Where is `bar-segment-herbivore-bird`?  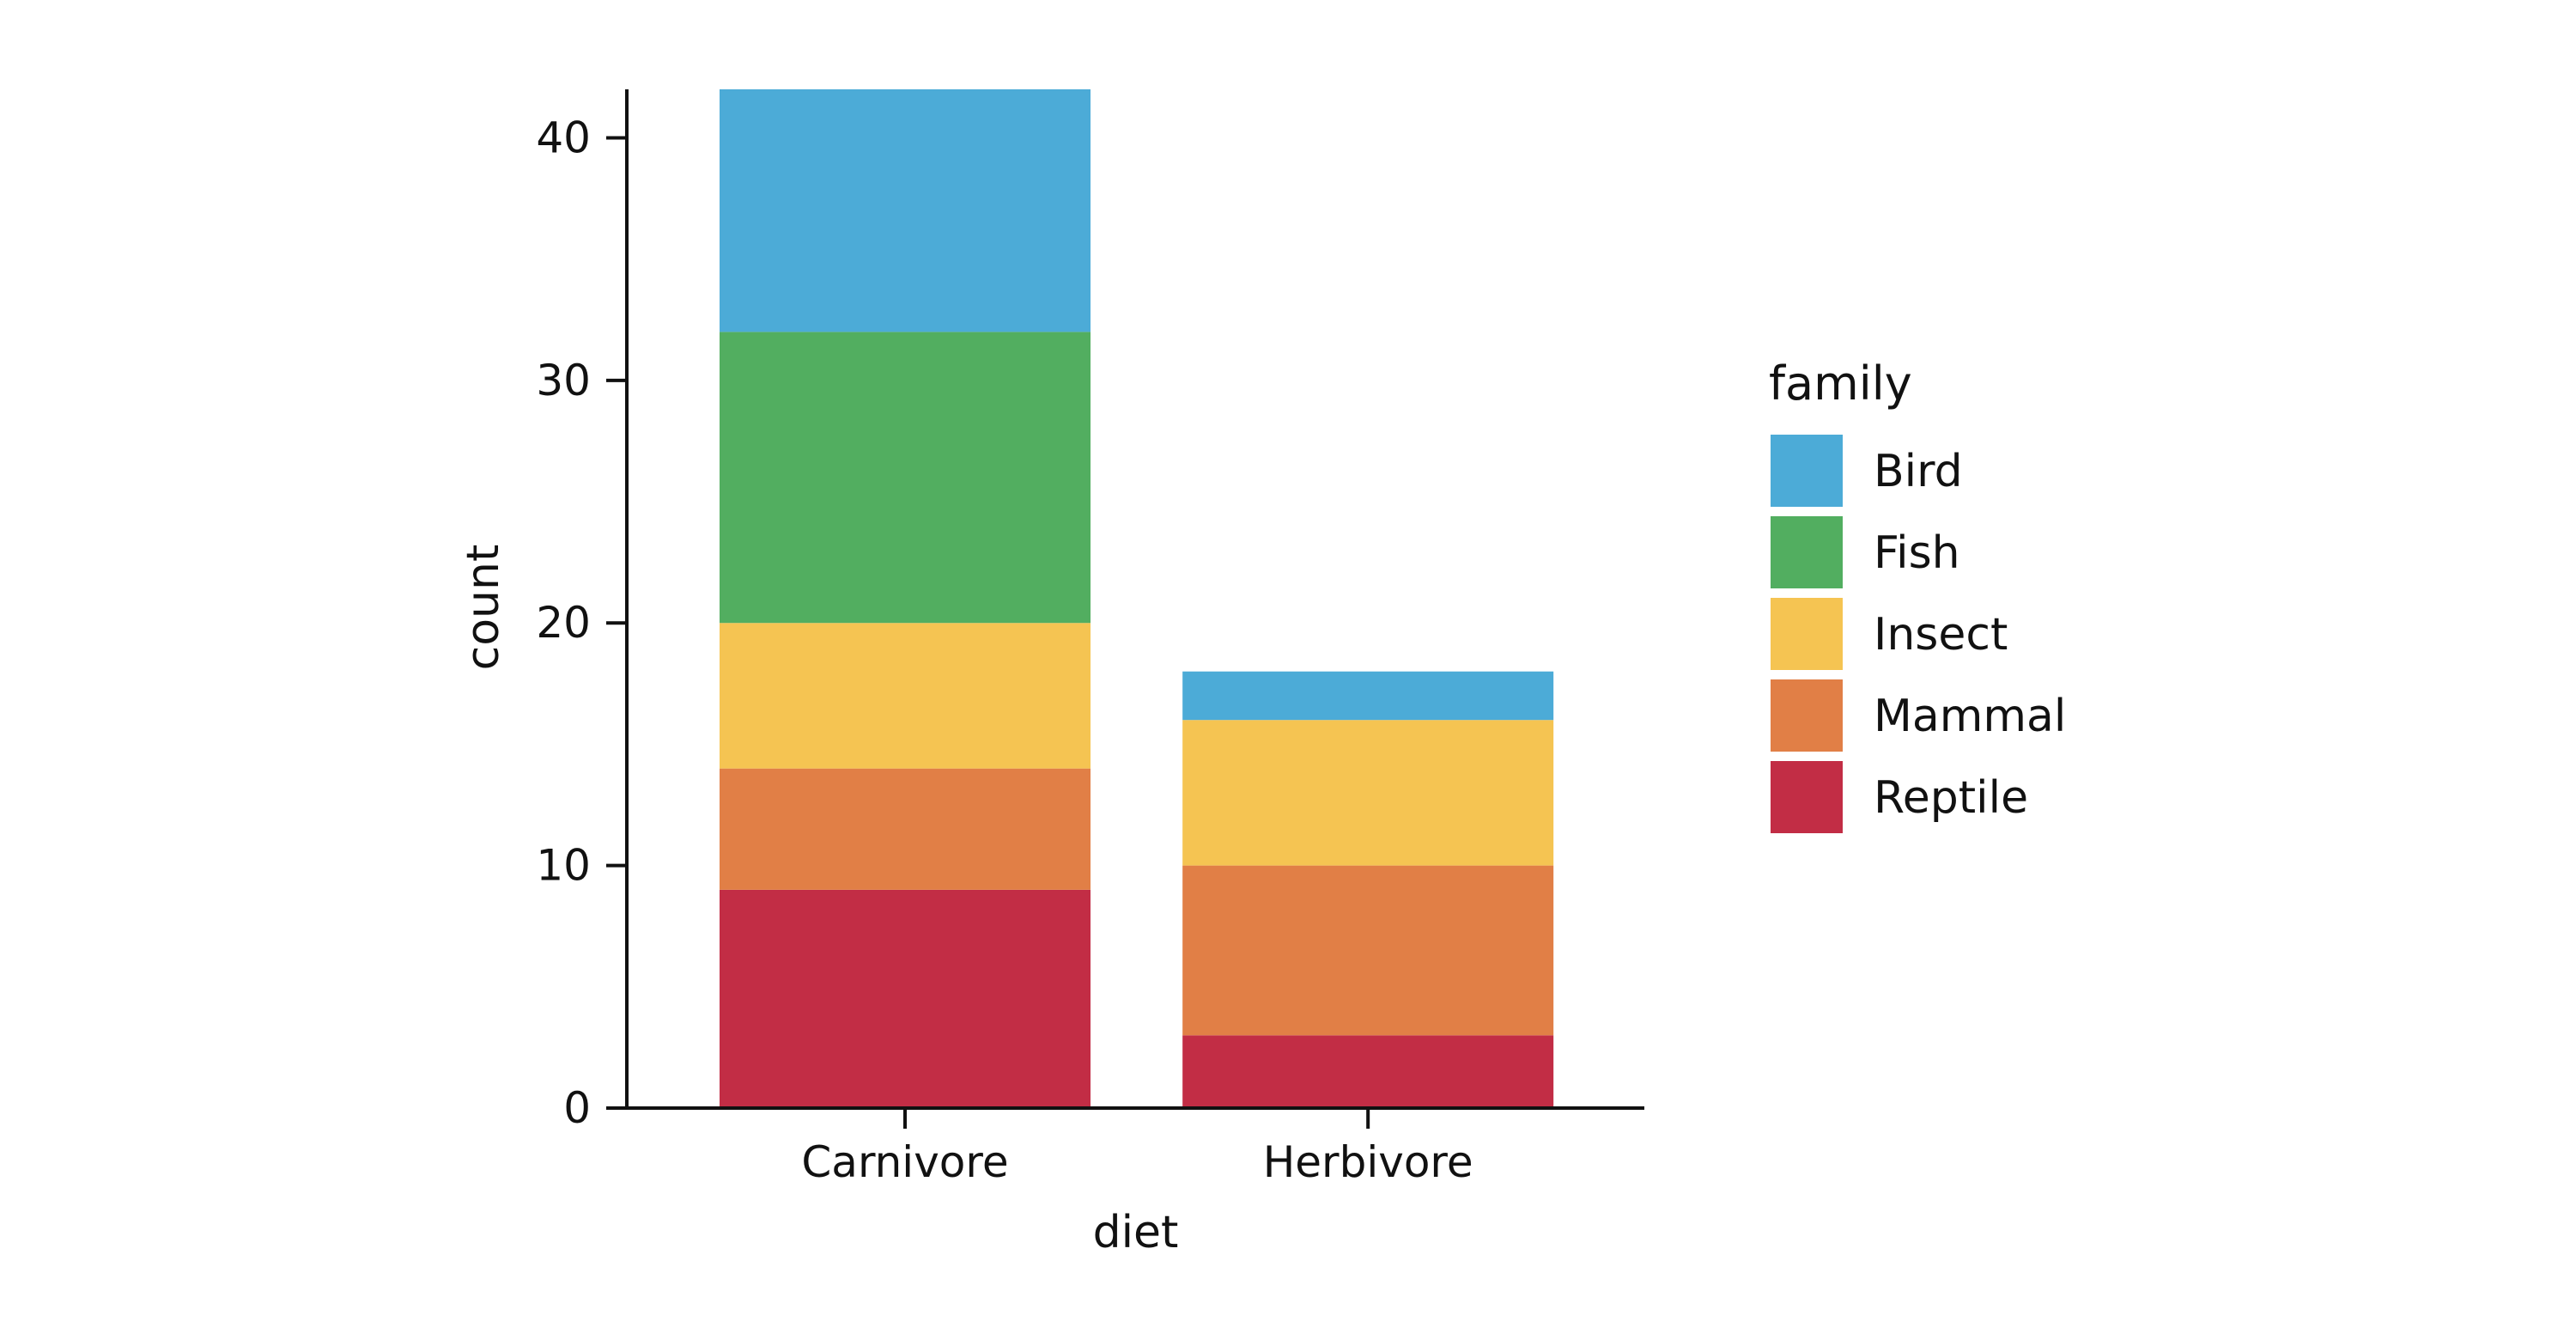 bar-segment-herbivore-bird is located at coordinates (1368, 696).